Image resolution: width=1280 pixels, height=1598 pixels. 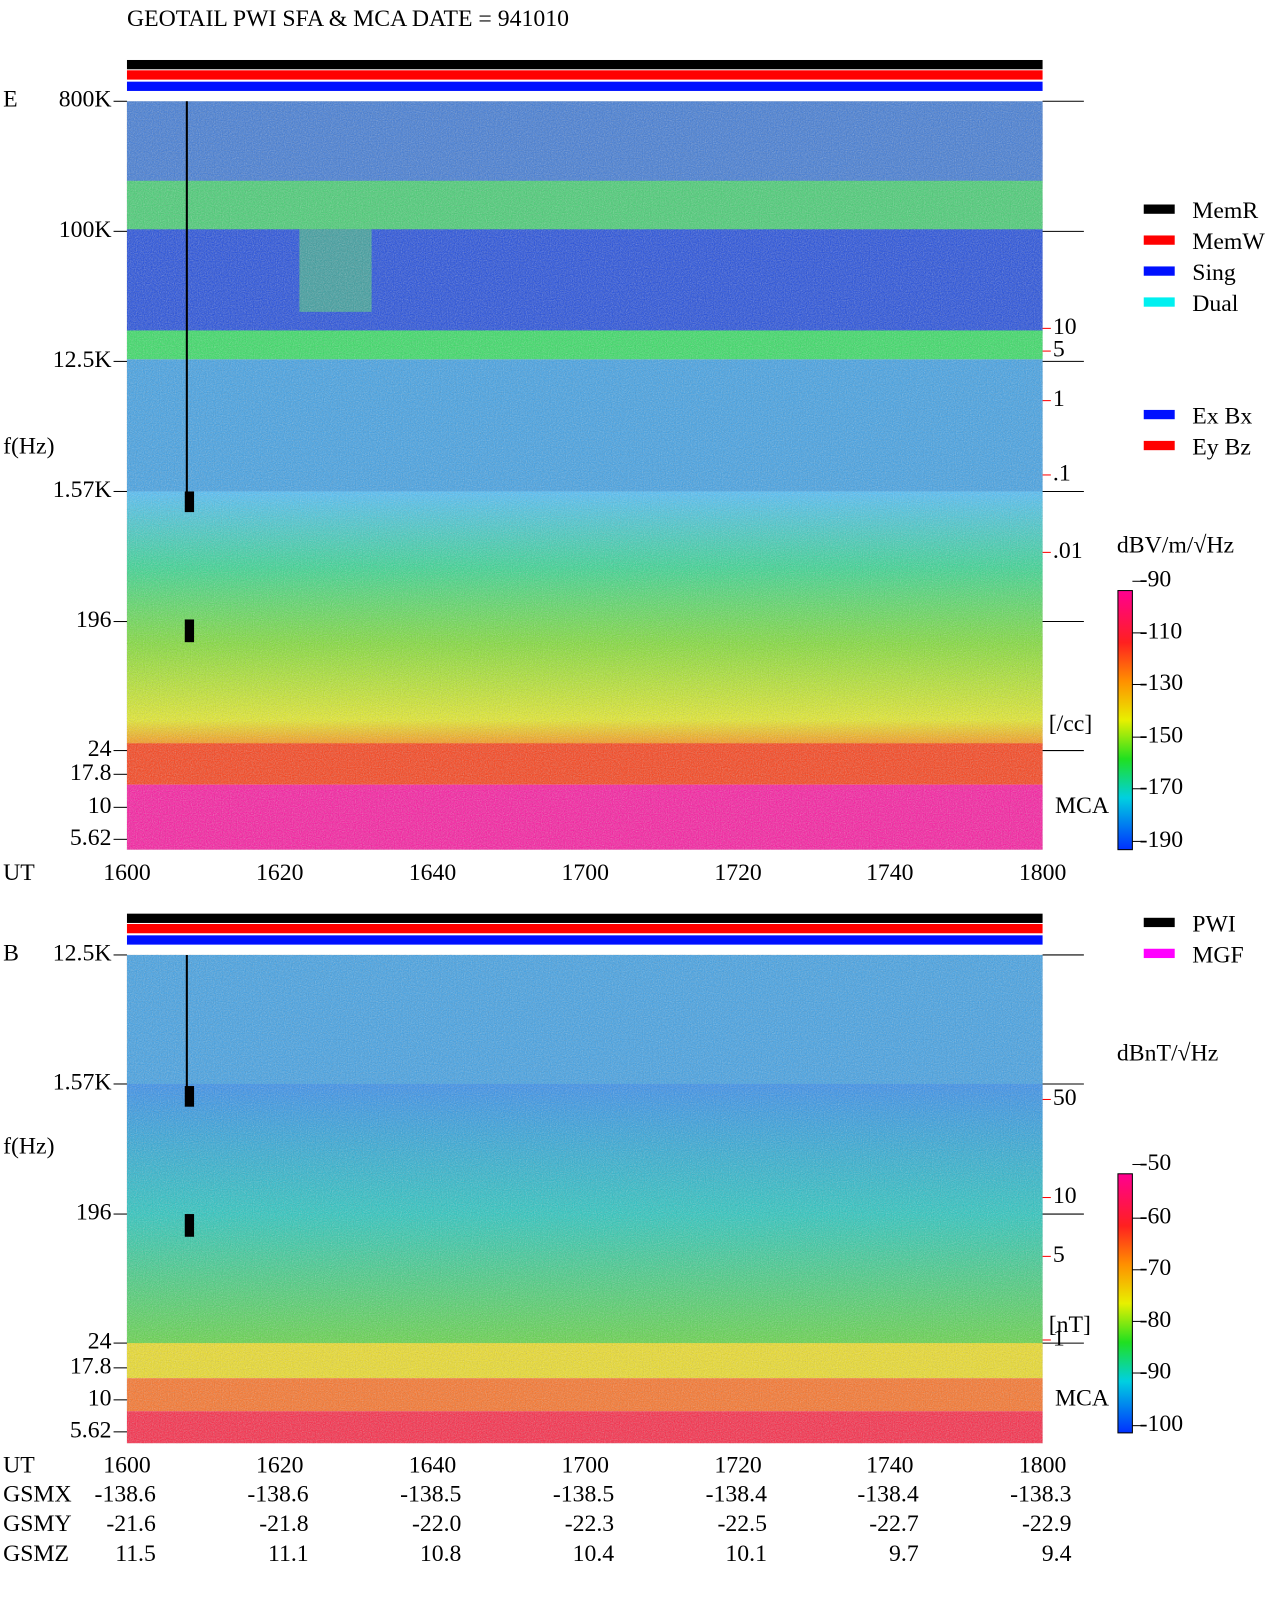 What do you see at coordinates (1161, 631) in the screenshot?
I see `colorbar-tick-label: -110` at bounding box center [1161, 631].